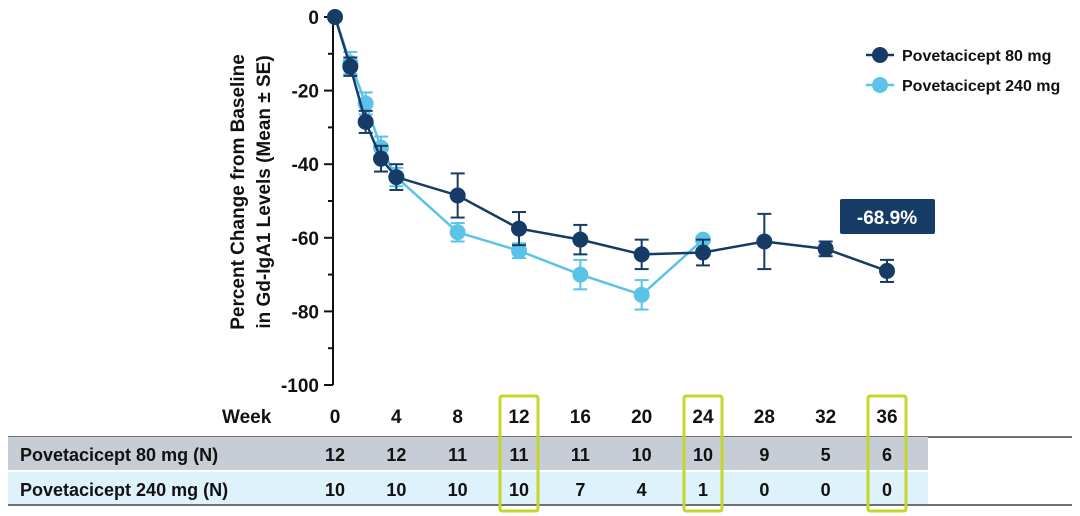 The width and height of the screenshot is (1080, 516). I want to click on legend-label: Povetacicept 240 mg, so click(981, 86).